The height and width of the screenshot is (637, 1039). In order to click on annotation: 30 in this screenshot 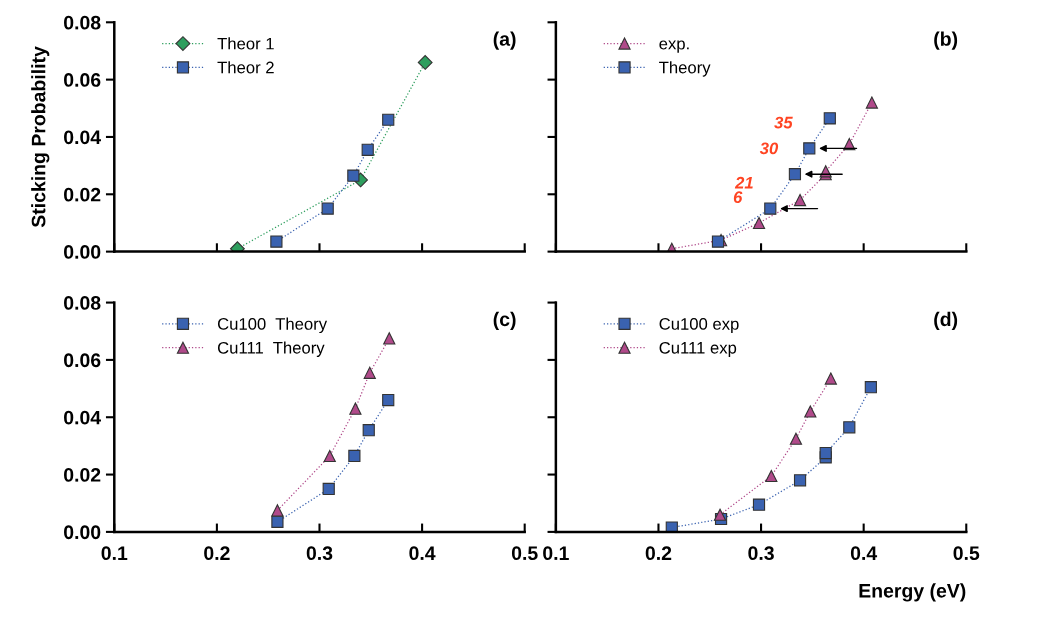, I will do `click(769, 148)`.